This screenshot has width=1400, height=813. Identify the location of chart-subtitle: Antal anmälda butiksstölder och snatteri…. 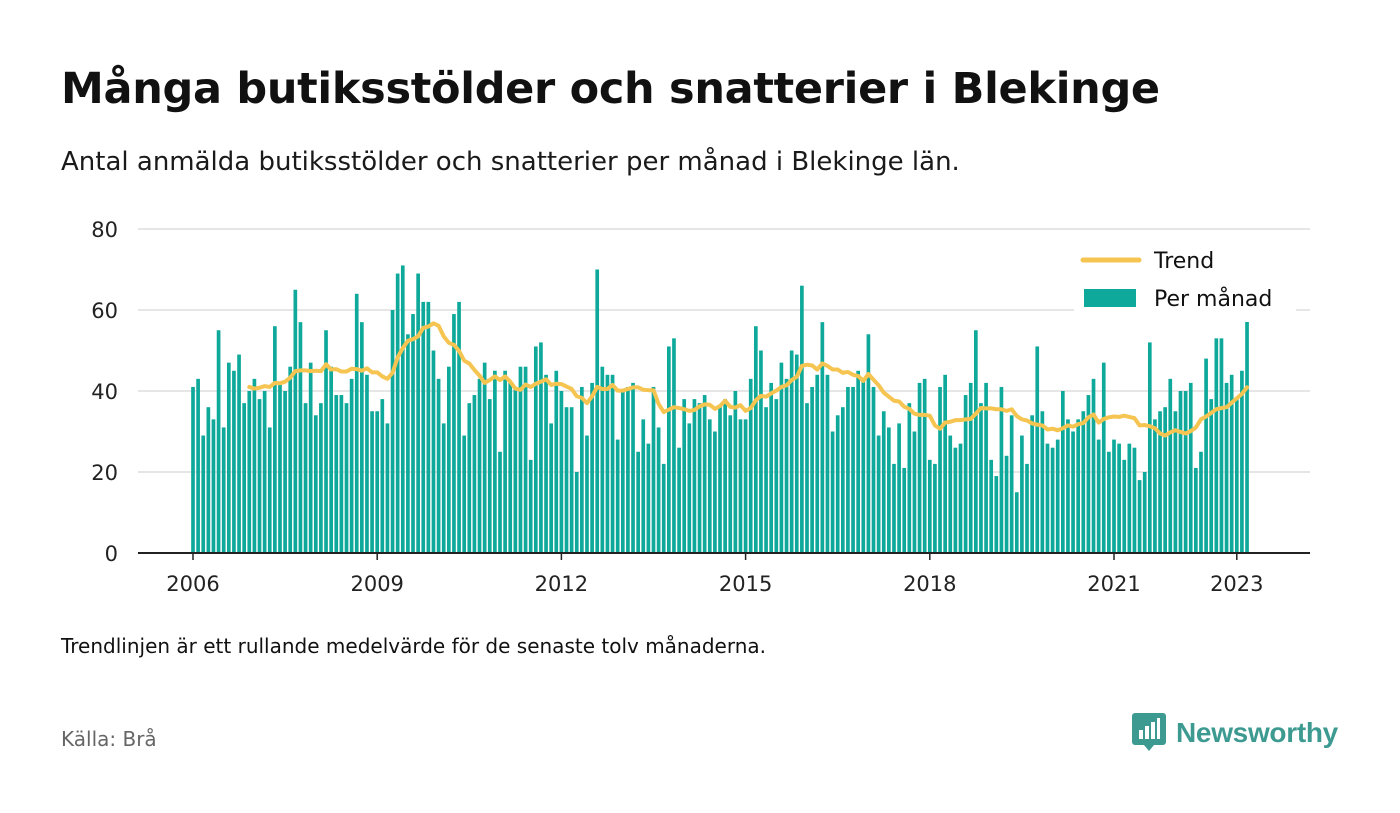
(510, 162).